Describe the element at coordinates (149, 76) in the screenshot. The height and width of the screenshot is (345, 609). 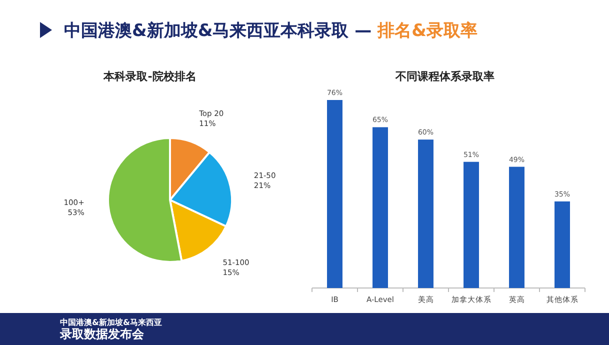
I see `chart-title: 本科录取-院校排名` at that location.